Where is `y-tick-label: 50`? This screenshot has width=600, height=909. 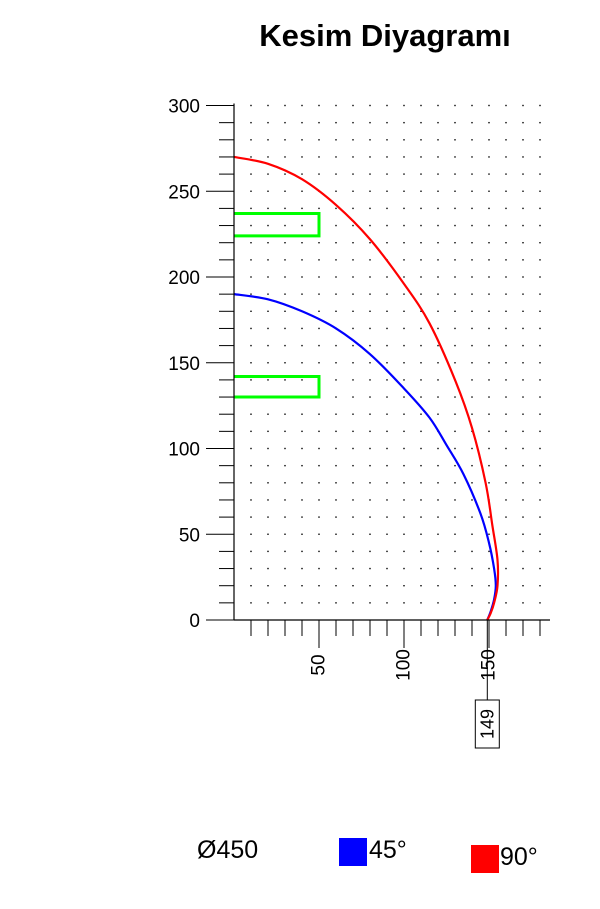 y-tick-label: 50 is located at coordinates (189, 535).